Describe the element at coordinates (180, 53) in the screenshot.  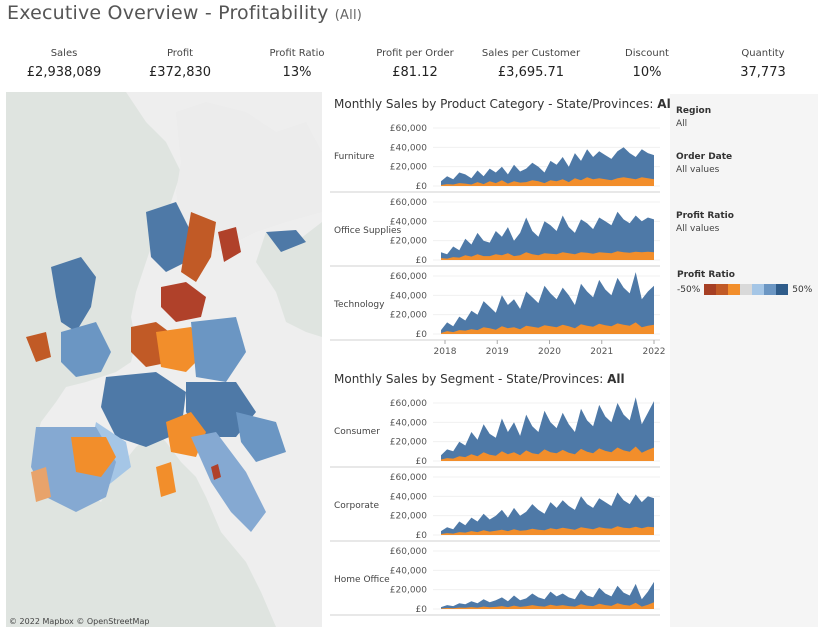
I see `kpi-label: Profit` at that location.